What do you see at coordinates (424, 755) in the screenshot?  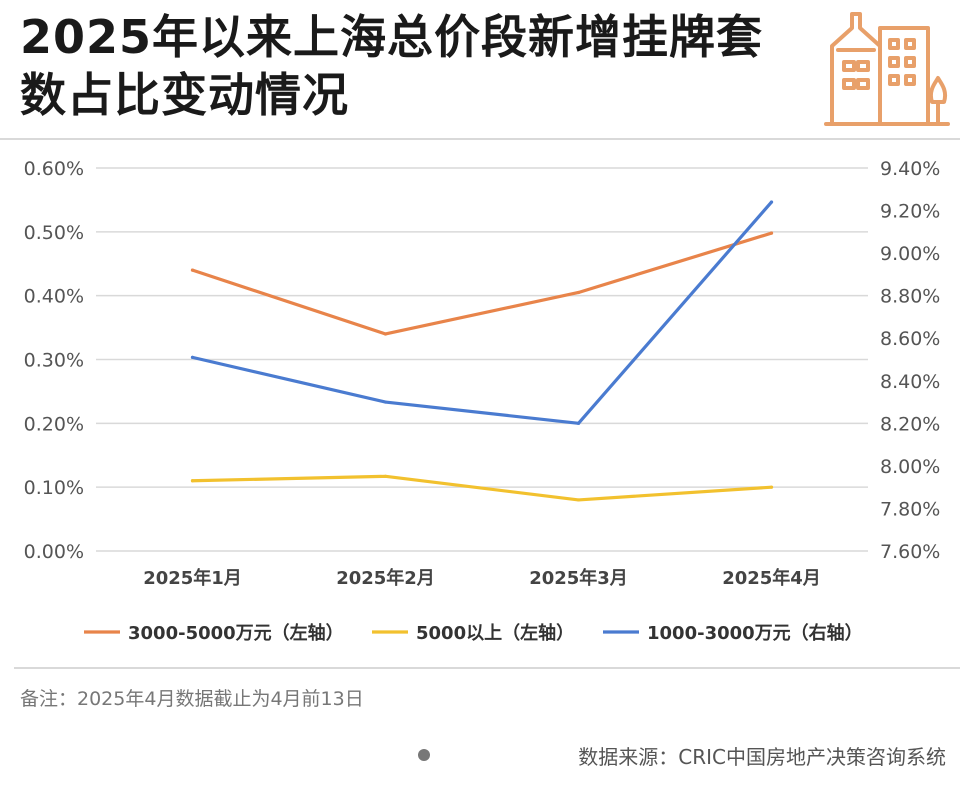 I see `source-bullet` at bounding box center [424, 755].